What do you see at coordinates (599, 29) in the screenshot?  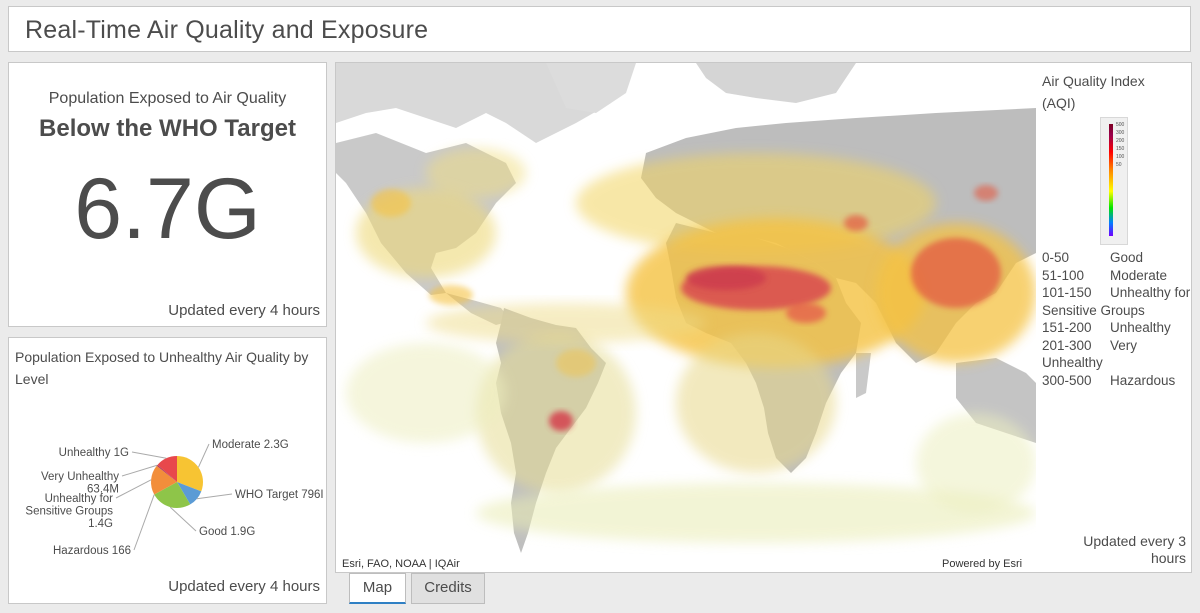 I see `header-panel: Real-Time Air Quality and Exposure` at bounding box center [599, 29].